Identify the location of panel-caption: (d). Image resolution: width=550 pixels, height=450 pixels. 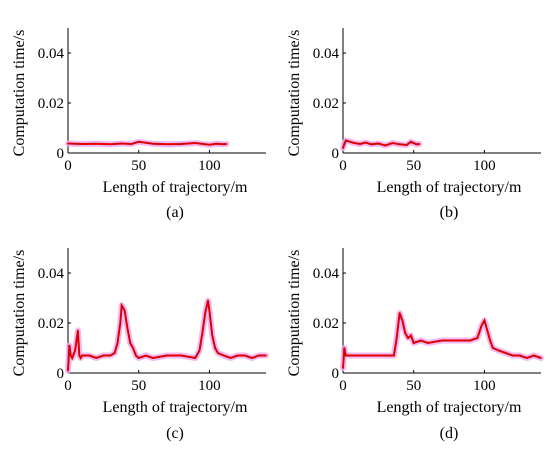
(449, 433).